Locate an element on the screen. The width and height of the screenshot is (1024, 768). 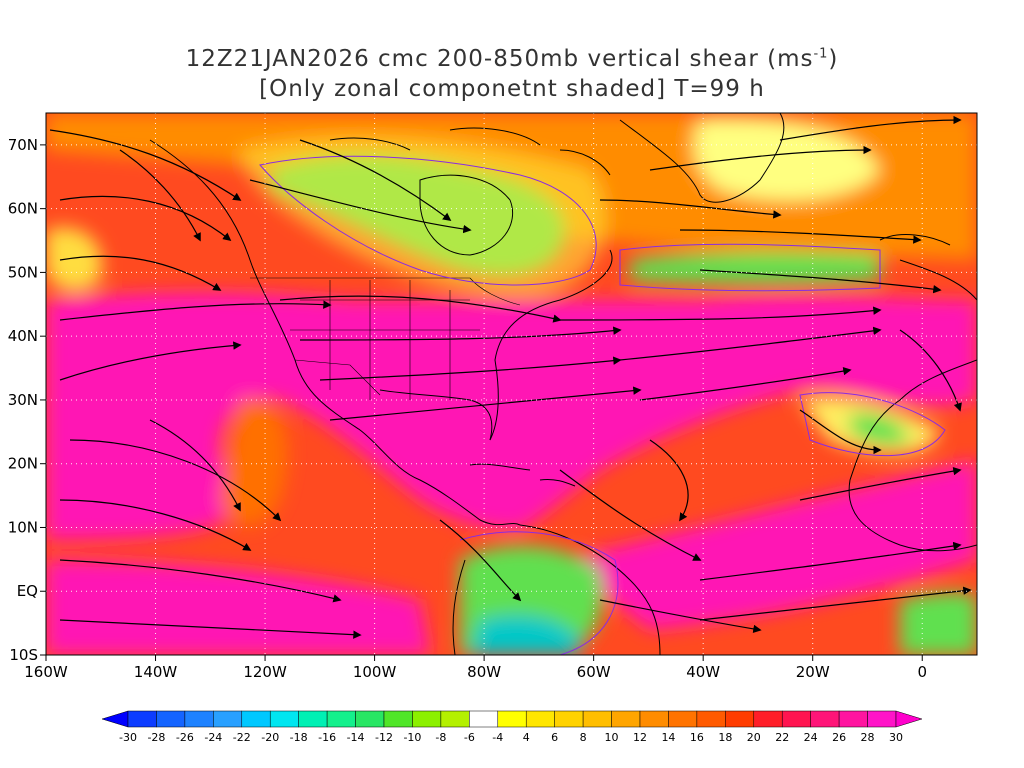
lat-tick-label: 50N is located at coordinates (23, 272).